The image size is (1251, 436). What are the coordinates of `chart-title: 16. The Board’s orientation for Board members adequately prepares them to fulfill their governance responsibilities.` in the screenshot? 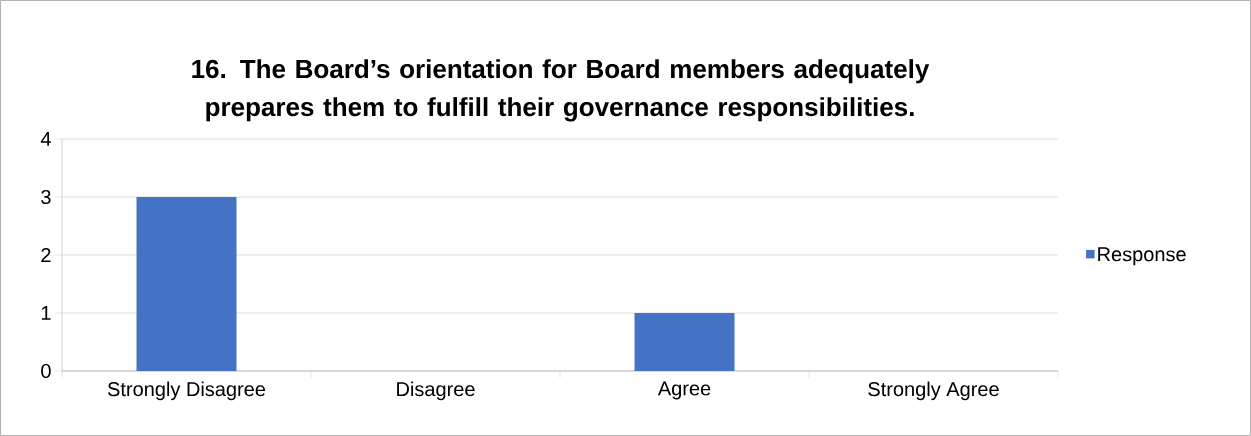 It's located at (561, 90).